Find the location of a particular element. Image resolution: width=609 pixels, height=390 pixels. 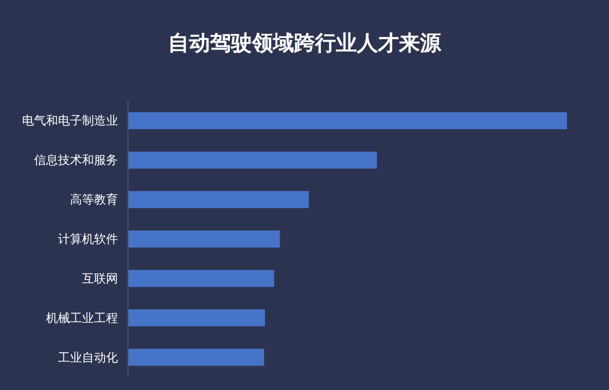

chart-title: 自动驾驶领域跨行业人才来源 is located at coordinates (305, 43).